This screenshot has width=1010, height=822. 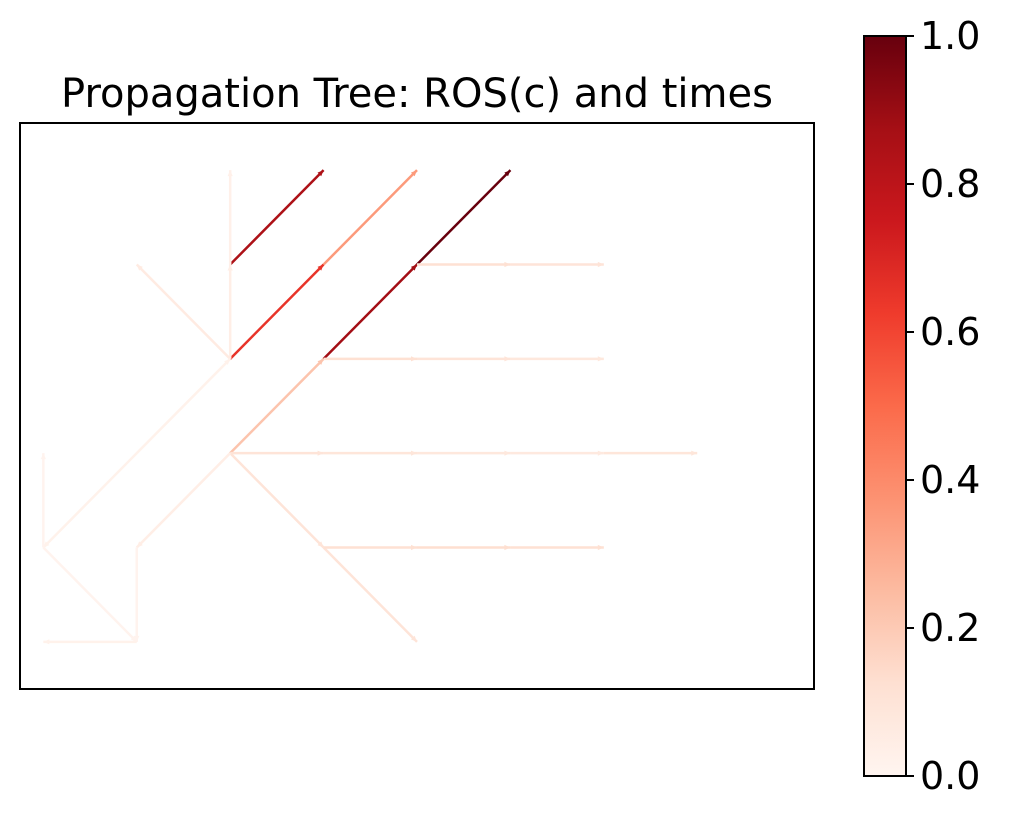 I want to click on colorbar-tick-label-5: 1.0, so click(x=950, y=36).